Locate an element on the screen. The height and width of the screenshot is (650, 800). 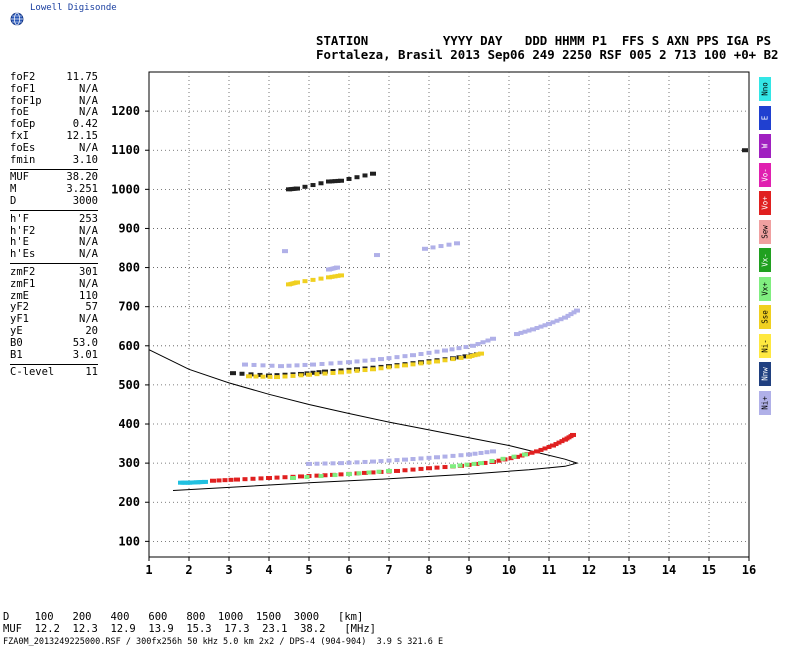
param-row: fxI 12.15 is located at coordinates (54, 136).